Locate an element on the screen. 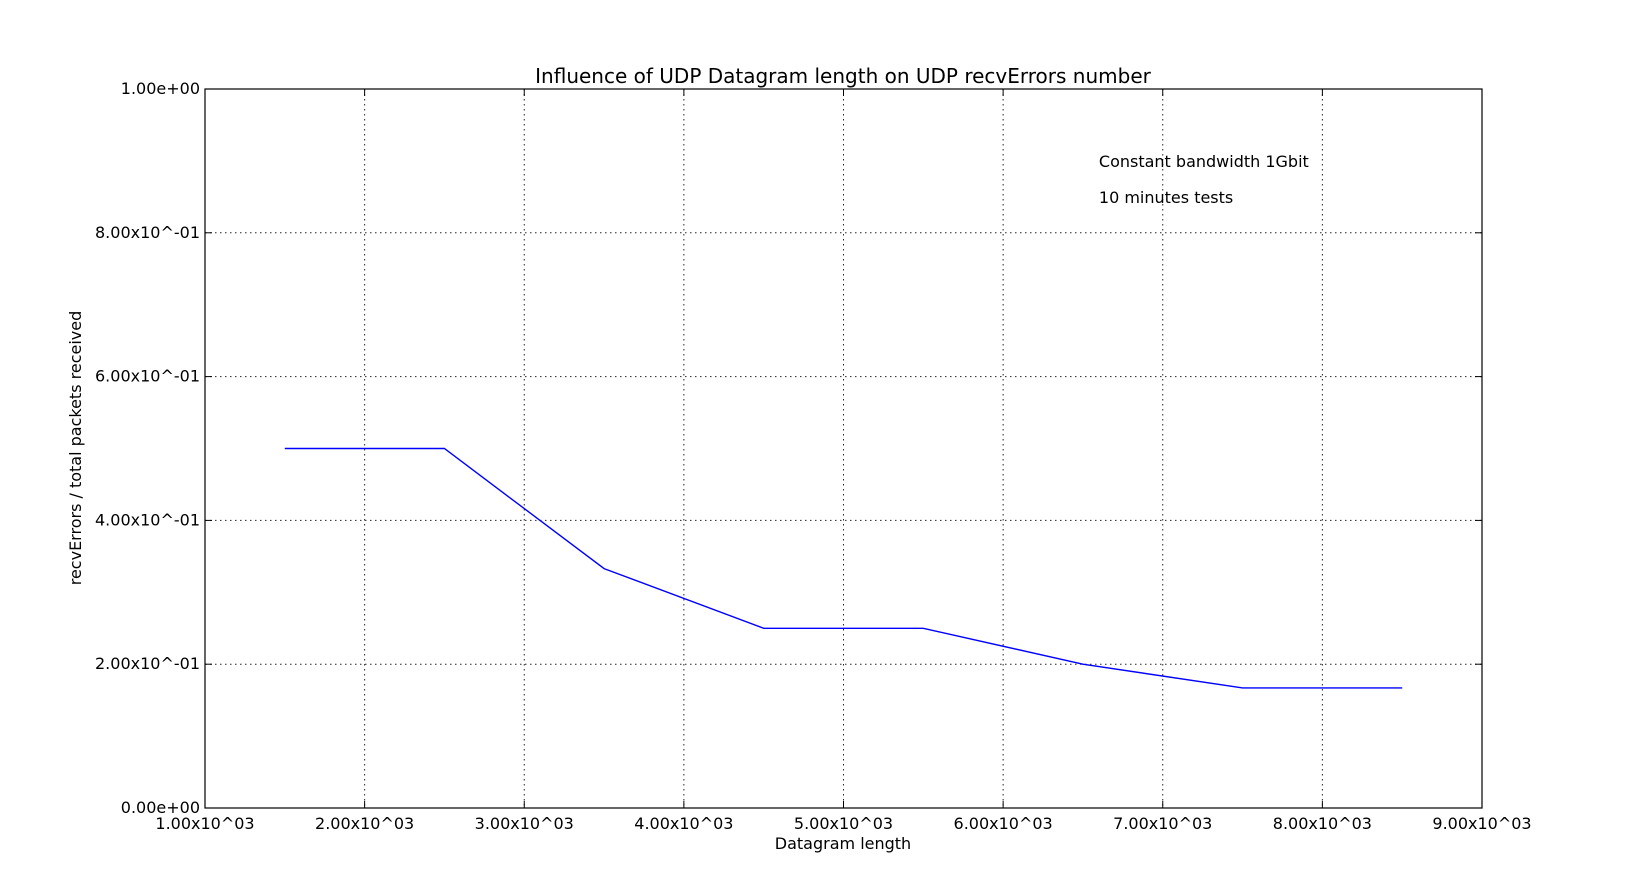  x-tick-label: 6.00x10^03 is located at coordinates (1003, 823).